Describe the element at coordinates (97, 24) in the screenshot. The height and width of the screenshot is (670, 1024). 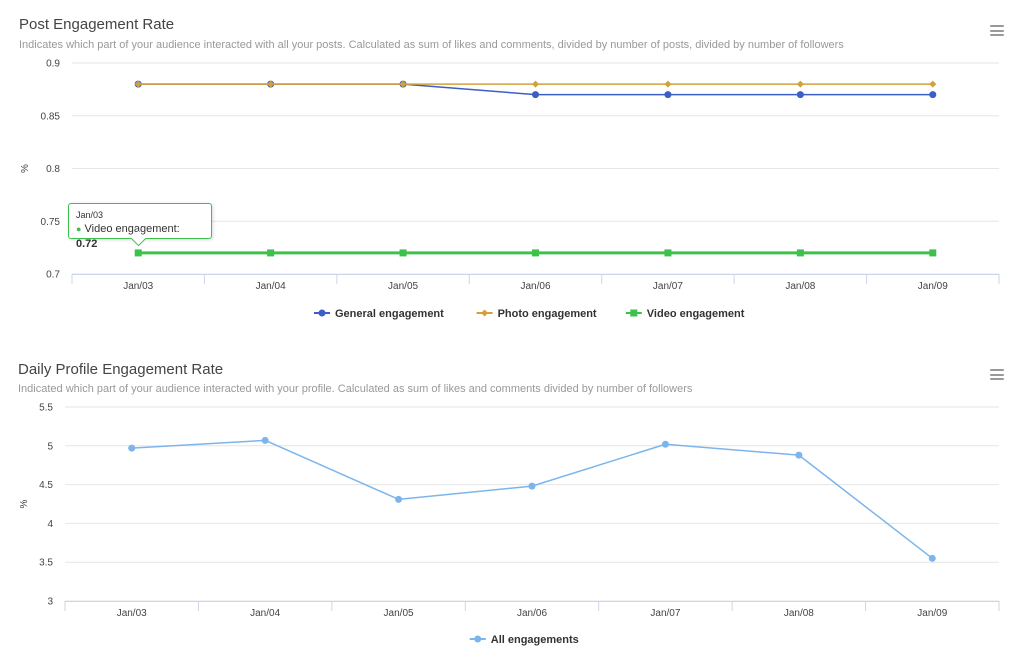
I see `chart-title: Post Engagement Rate` at that location.